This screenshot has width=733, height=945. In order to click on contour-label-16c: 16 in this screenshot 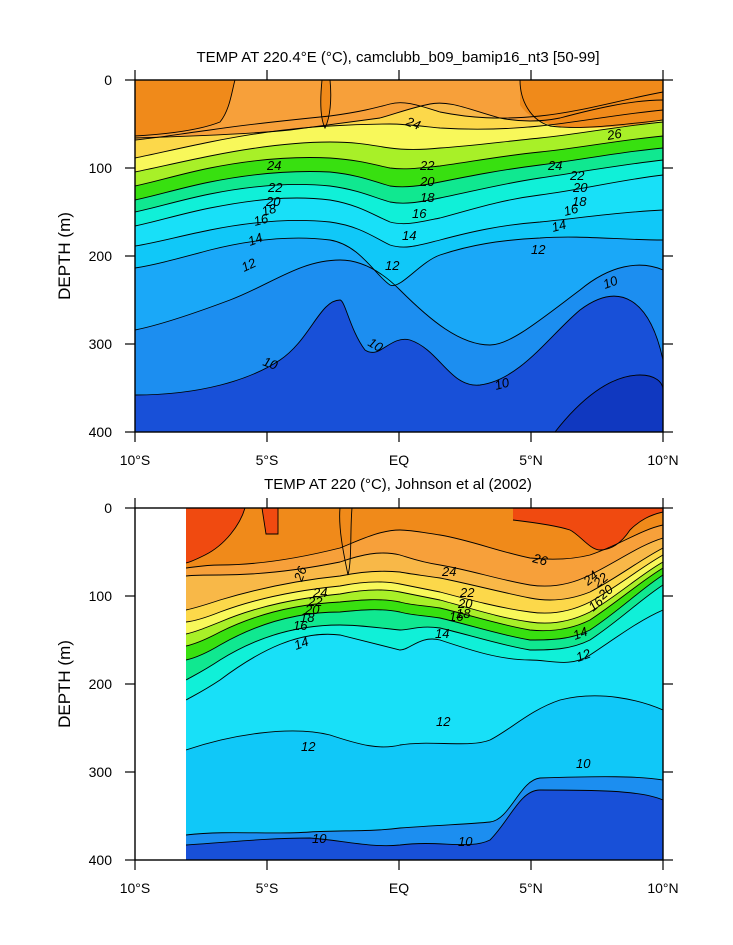, I will do `click(571, 209)`.